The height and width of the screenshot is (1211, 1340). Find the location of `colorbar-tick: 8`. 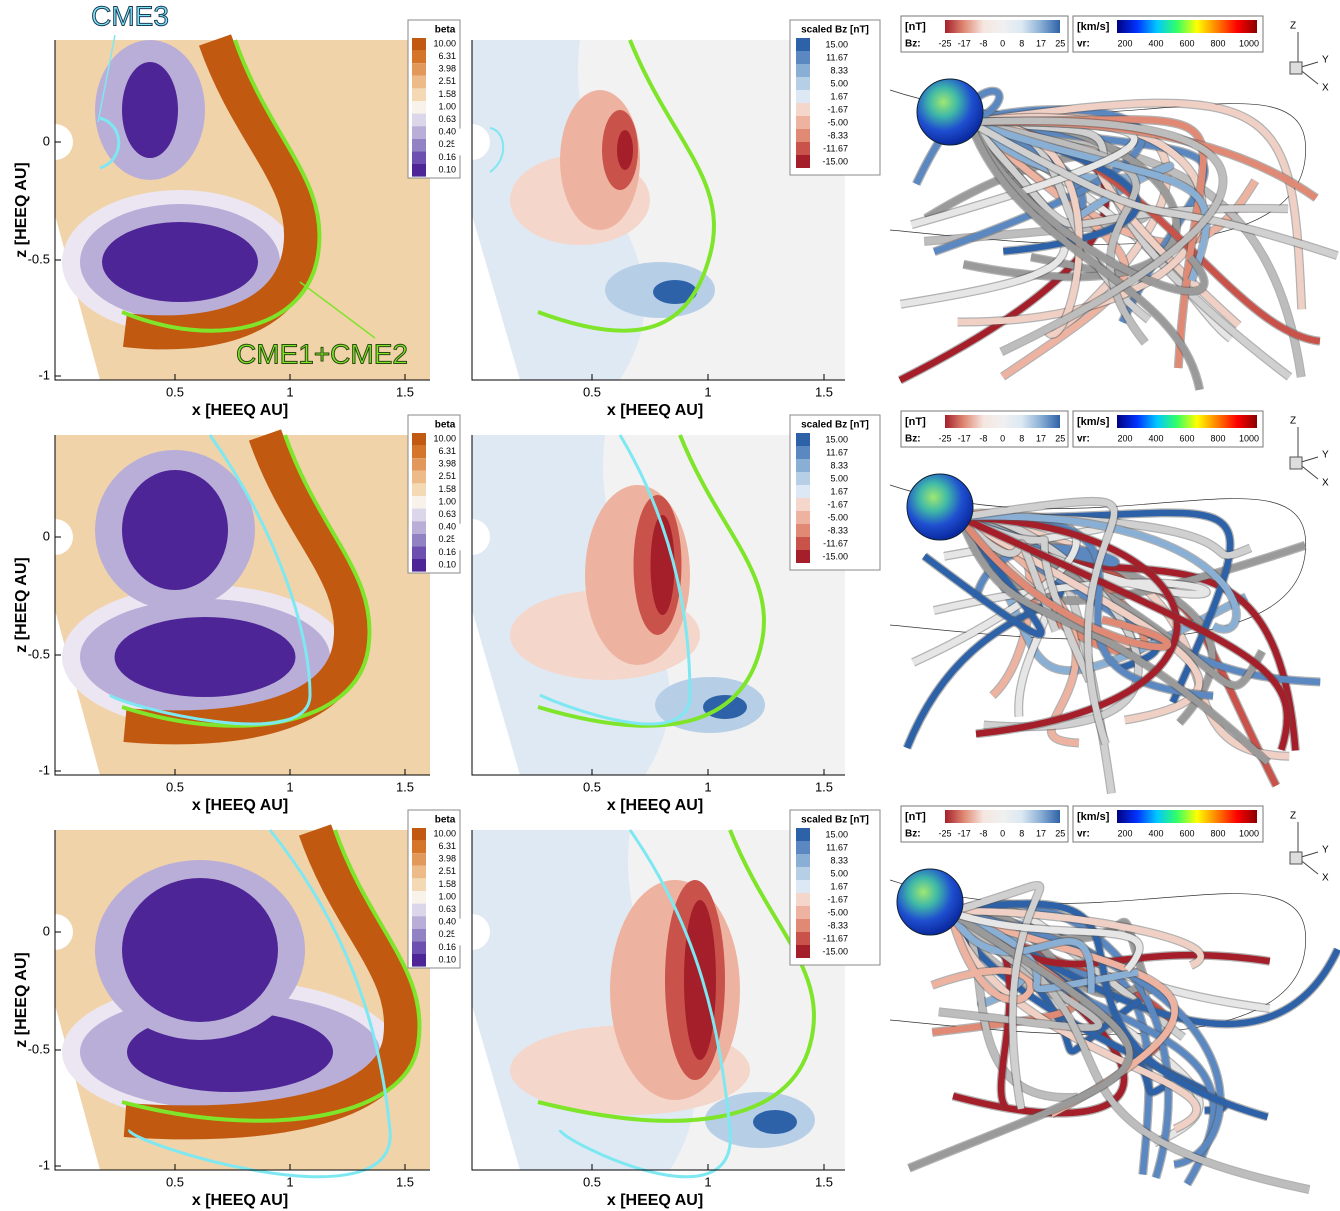

colorbar-tick: 8 is located at coordinates (1021, 43).